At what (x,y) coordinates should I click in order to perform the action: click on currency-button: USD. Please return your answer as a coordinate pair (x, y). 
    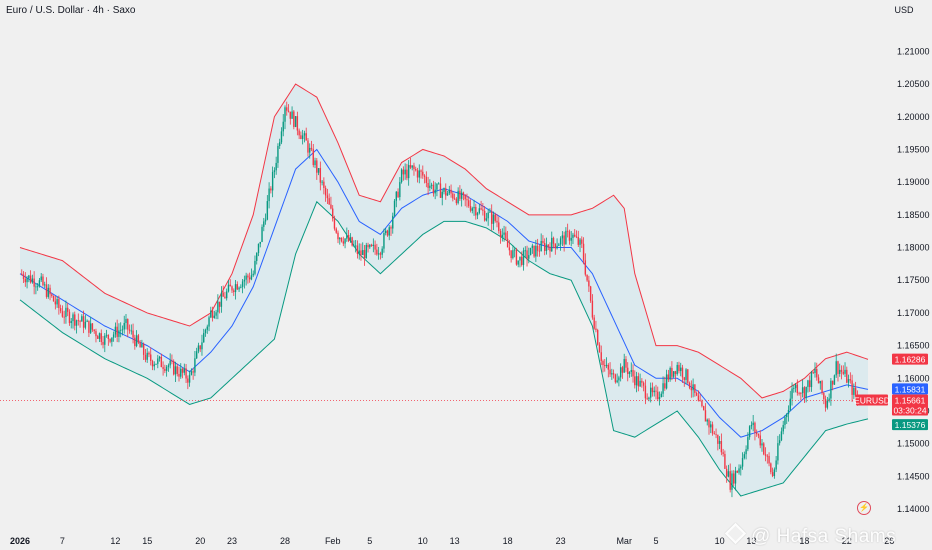
    Looking at the image, I should click on (904, 10).